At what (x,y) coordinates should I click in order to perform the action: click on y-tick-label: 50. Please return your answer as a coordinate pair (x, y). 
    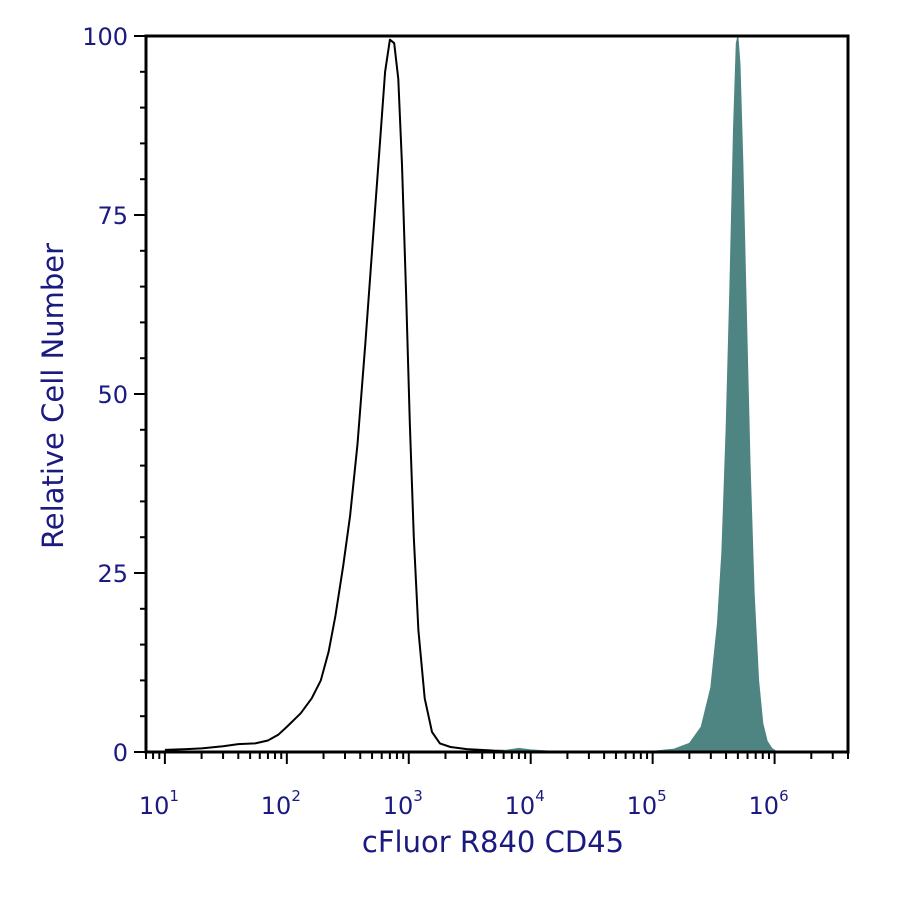
    Looking at the image, I should click on (112, 395).